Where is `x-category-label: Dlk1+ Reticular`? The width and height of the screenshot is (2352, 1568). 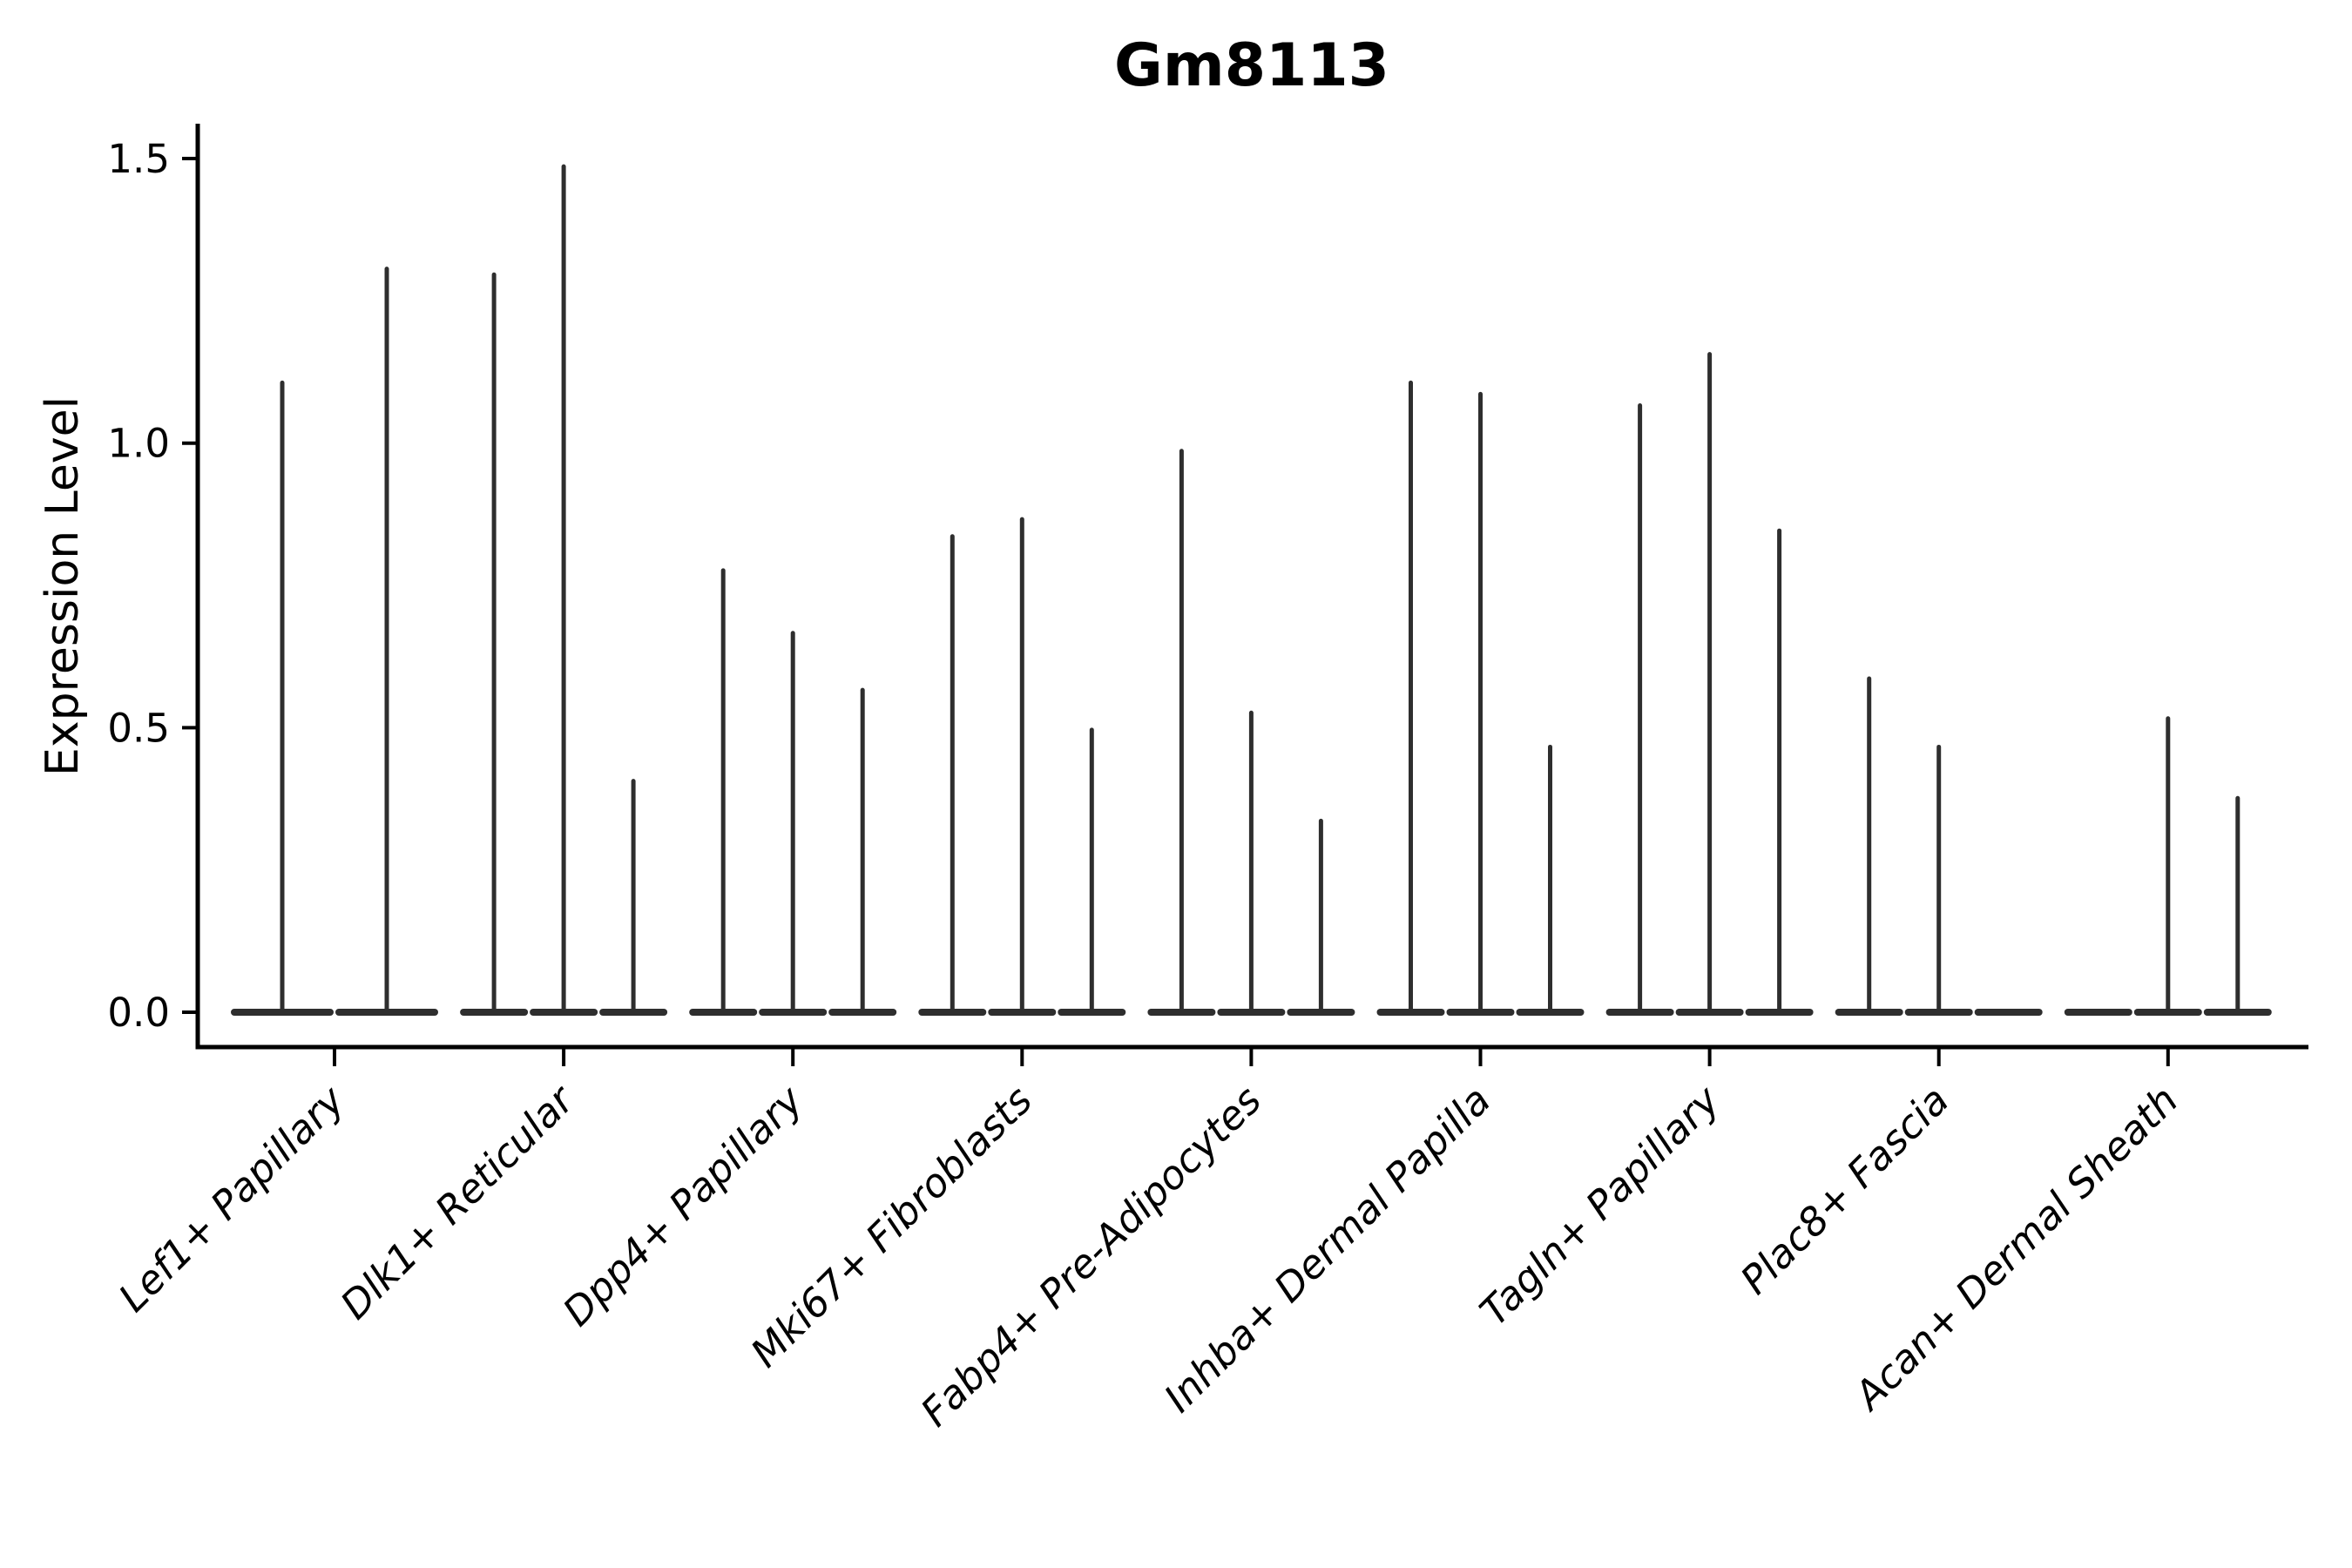
x-category-label: Dlk1+ Reticular is located at coordinates (459, 1202).